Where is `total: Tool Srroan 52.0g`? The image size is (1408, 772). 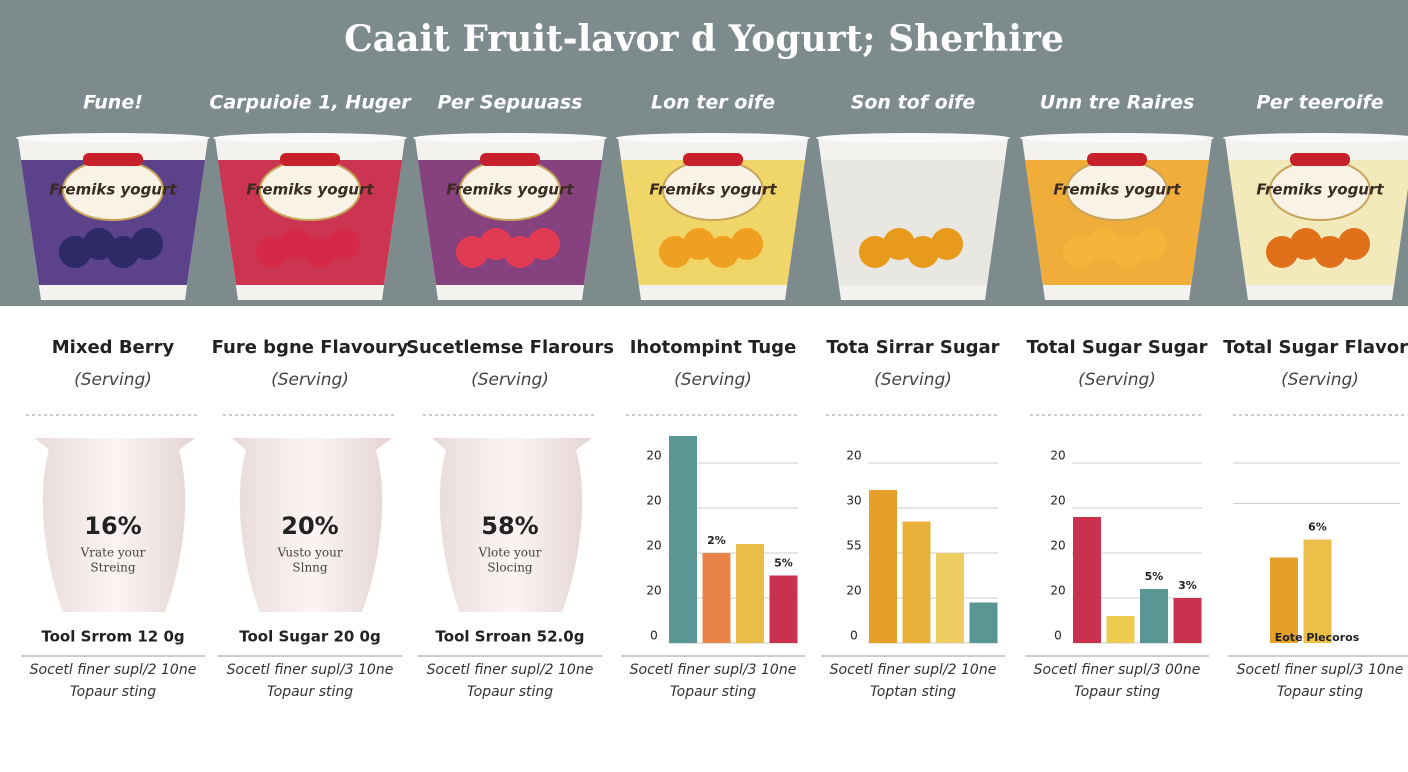 total: Tool Srroan 52.0g is located at coordinates (510, 637).